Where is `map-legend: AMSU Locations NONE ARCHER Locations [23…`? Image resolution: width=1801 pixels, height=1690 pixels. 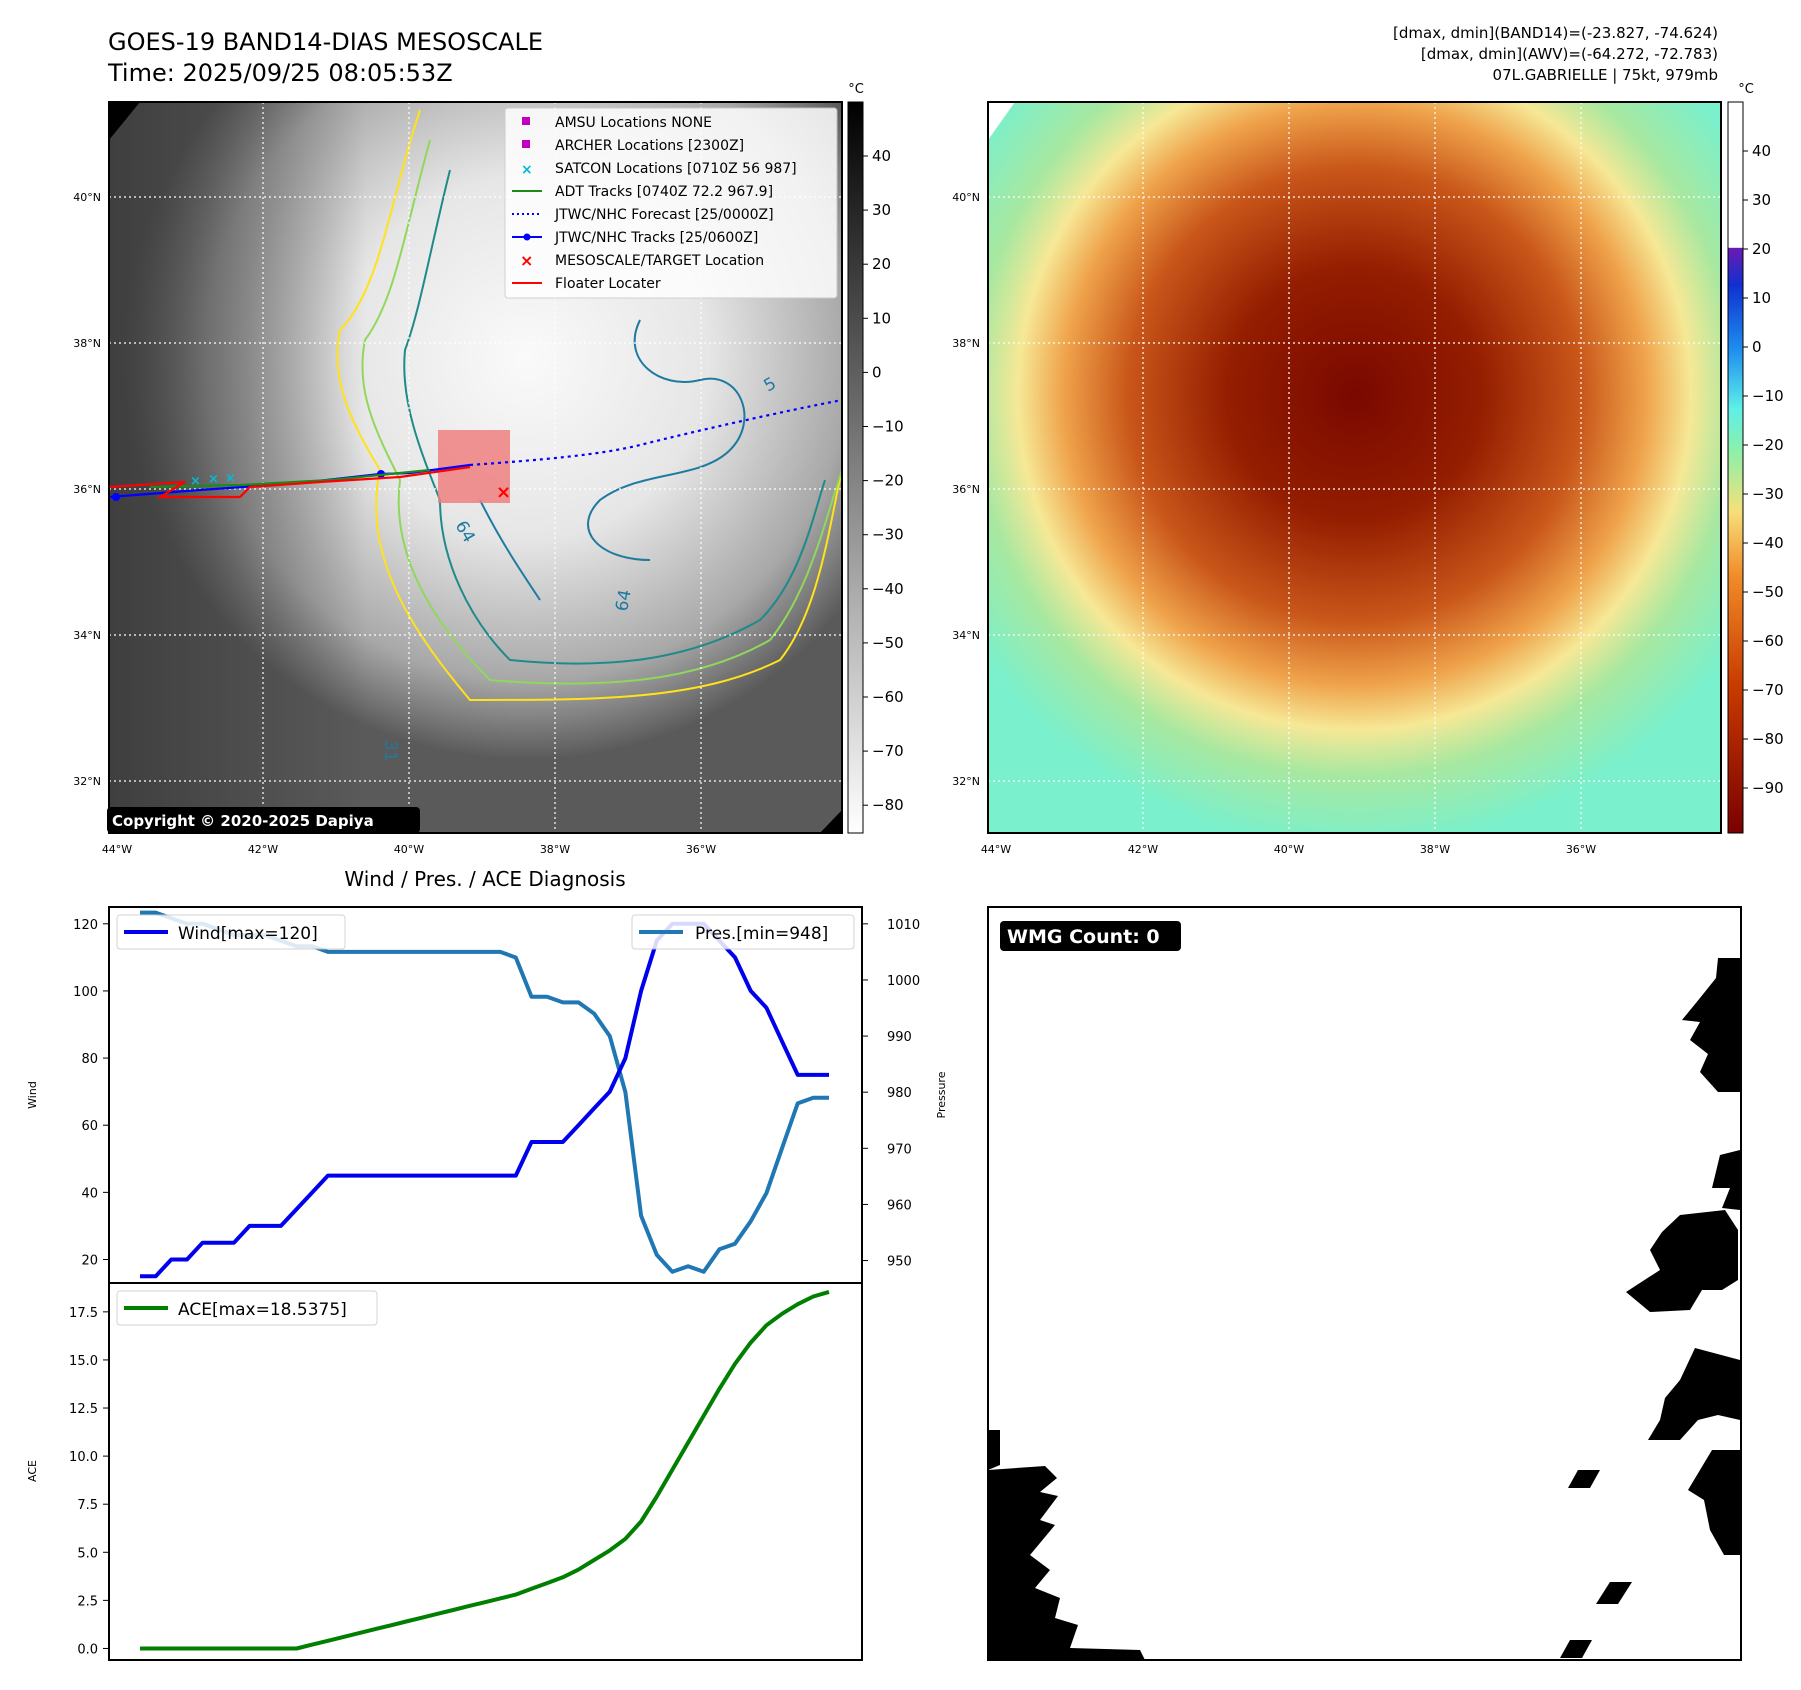 map-legend: AMSU Locations NONE ARCHER Locations [23… is located at coordinates (671, 203).